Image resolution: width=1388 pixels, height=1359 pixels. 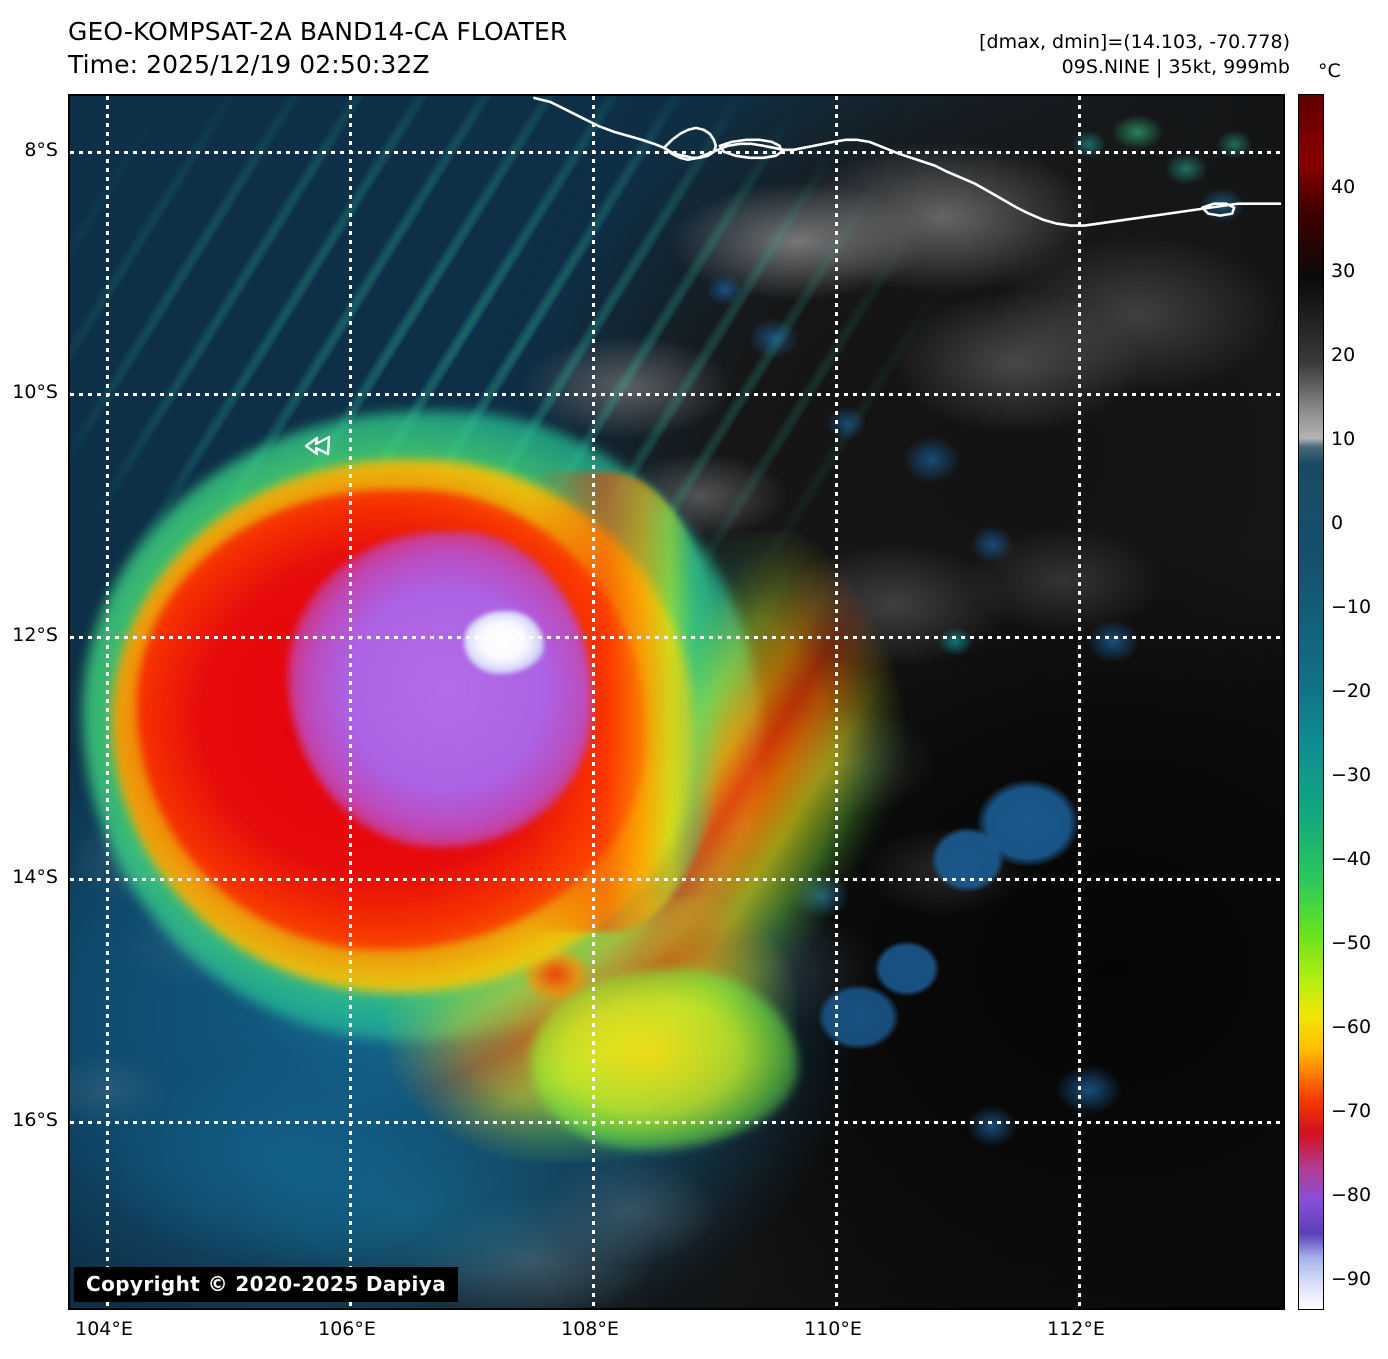 I want to click on coastline-overlay, so click(x=907, y=161).